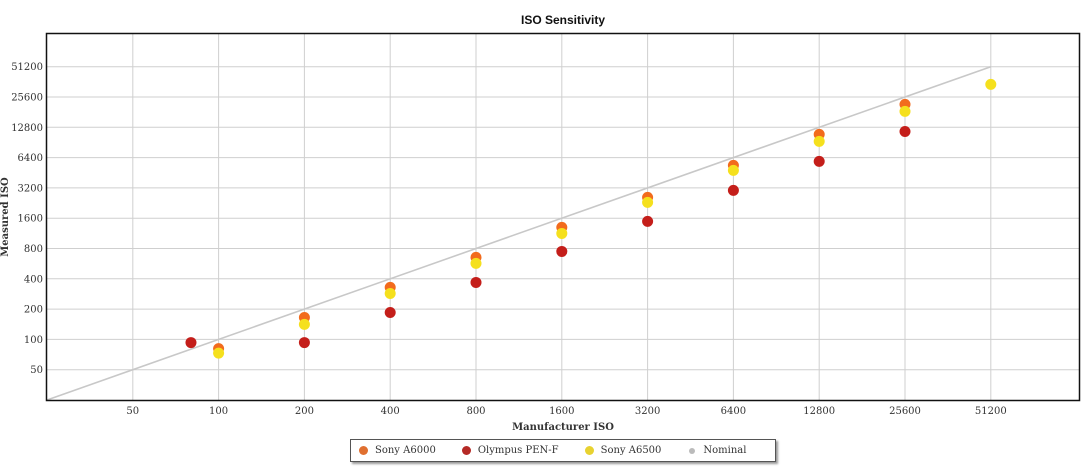 The height and width of the screenshot is (472, 1092). What do you see at coordinates (33, 340) in the screenshot?
I see `y-tick-label: 100` at bounding box center [33, 340].